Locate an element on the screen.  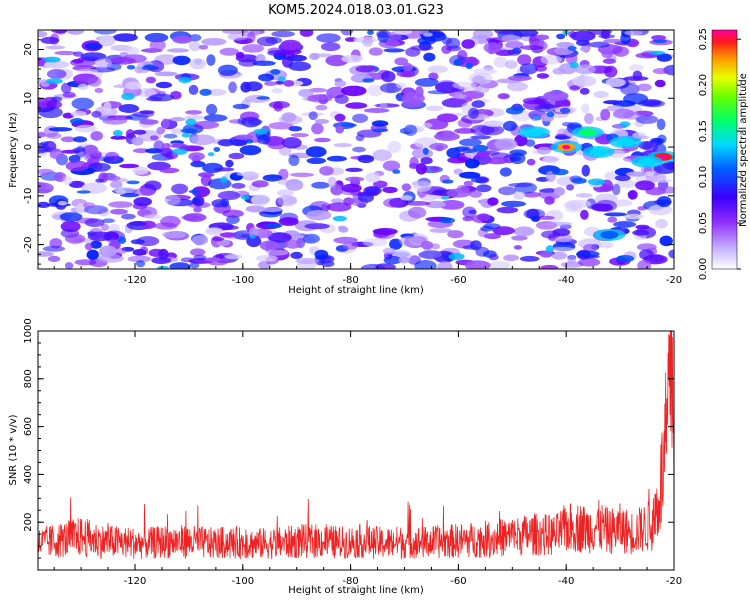
snr-y-tick-label: 600 is located at coordinates (28, 426).